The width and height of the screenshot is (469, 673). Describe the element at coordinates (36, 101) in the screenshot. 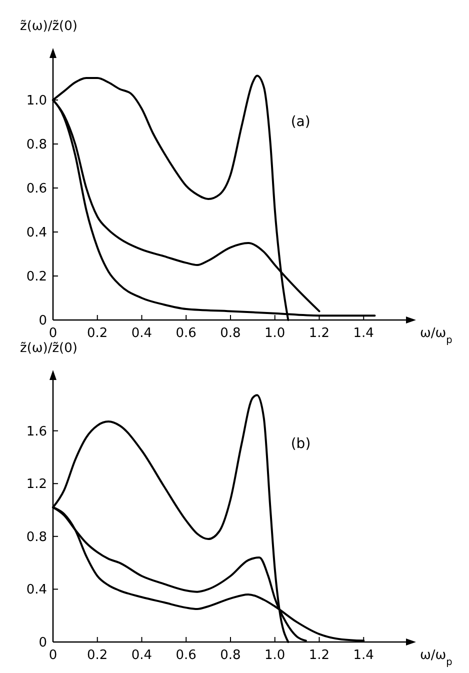

I see `y-tick-label: 1.0` at that location.